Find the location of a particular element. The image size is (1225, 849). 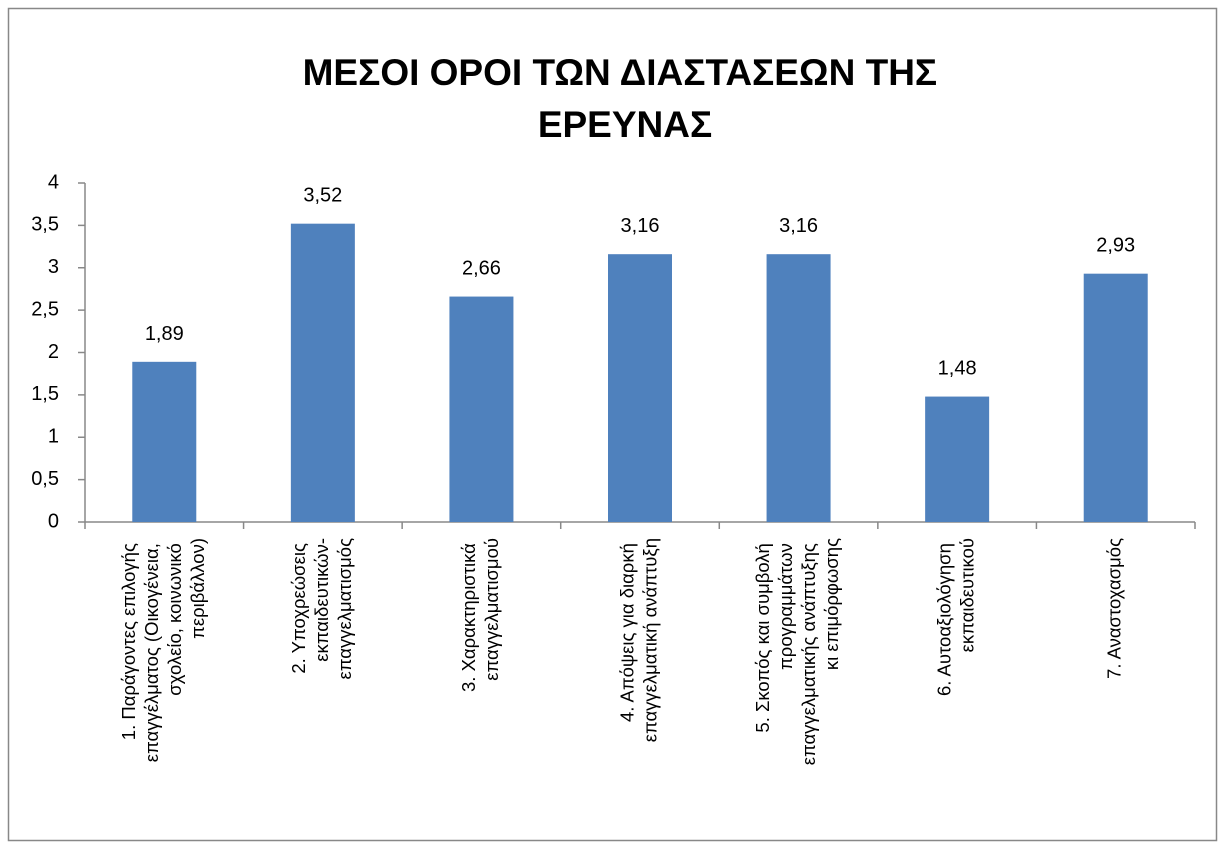

data-label: 1,48 is located at coordinates (957, 369).